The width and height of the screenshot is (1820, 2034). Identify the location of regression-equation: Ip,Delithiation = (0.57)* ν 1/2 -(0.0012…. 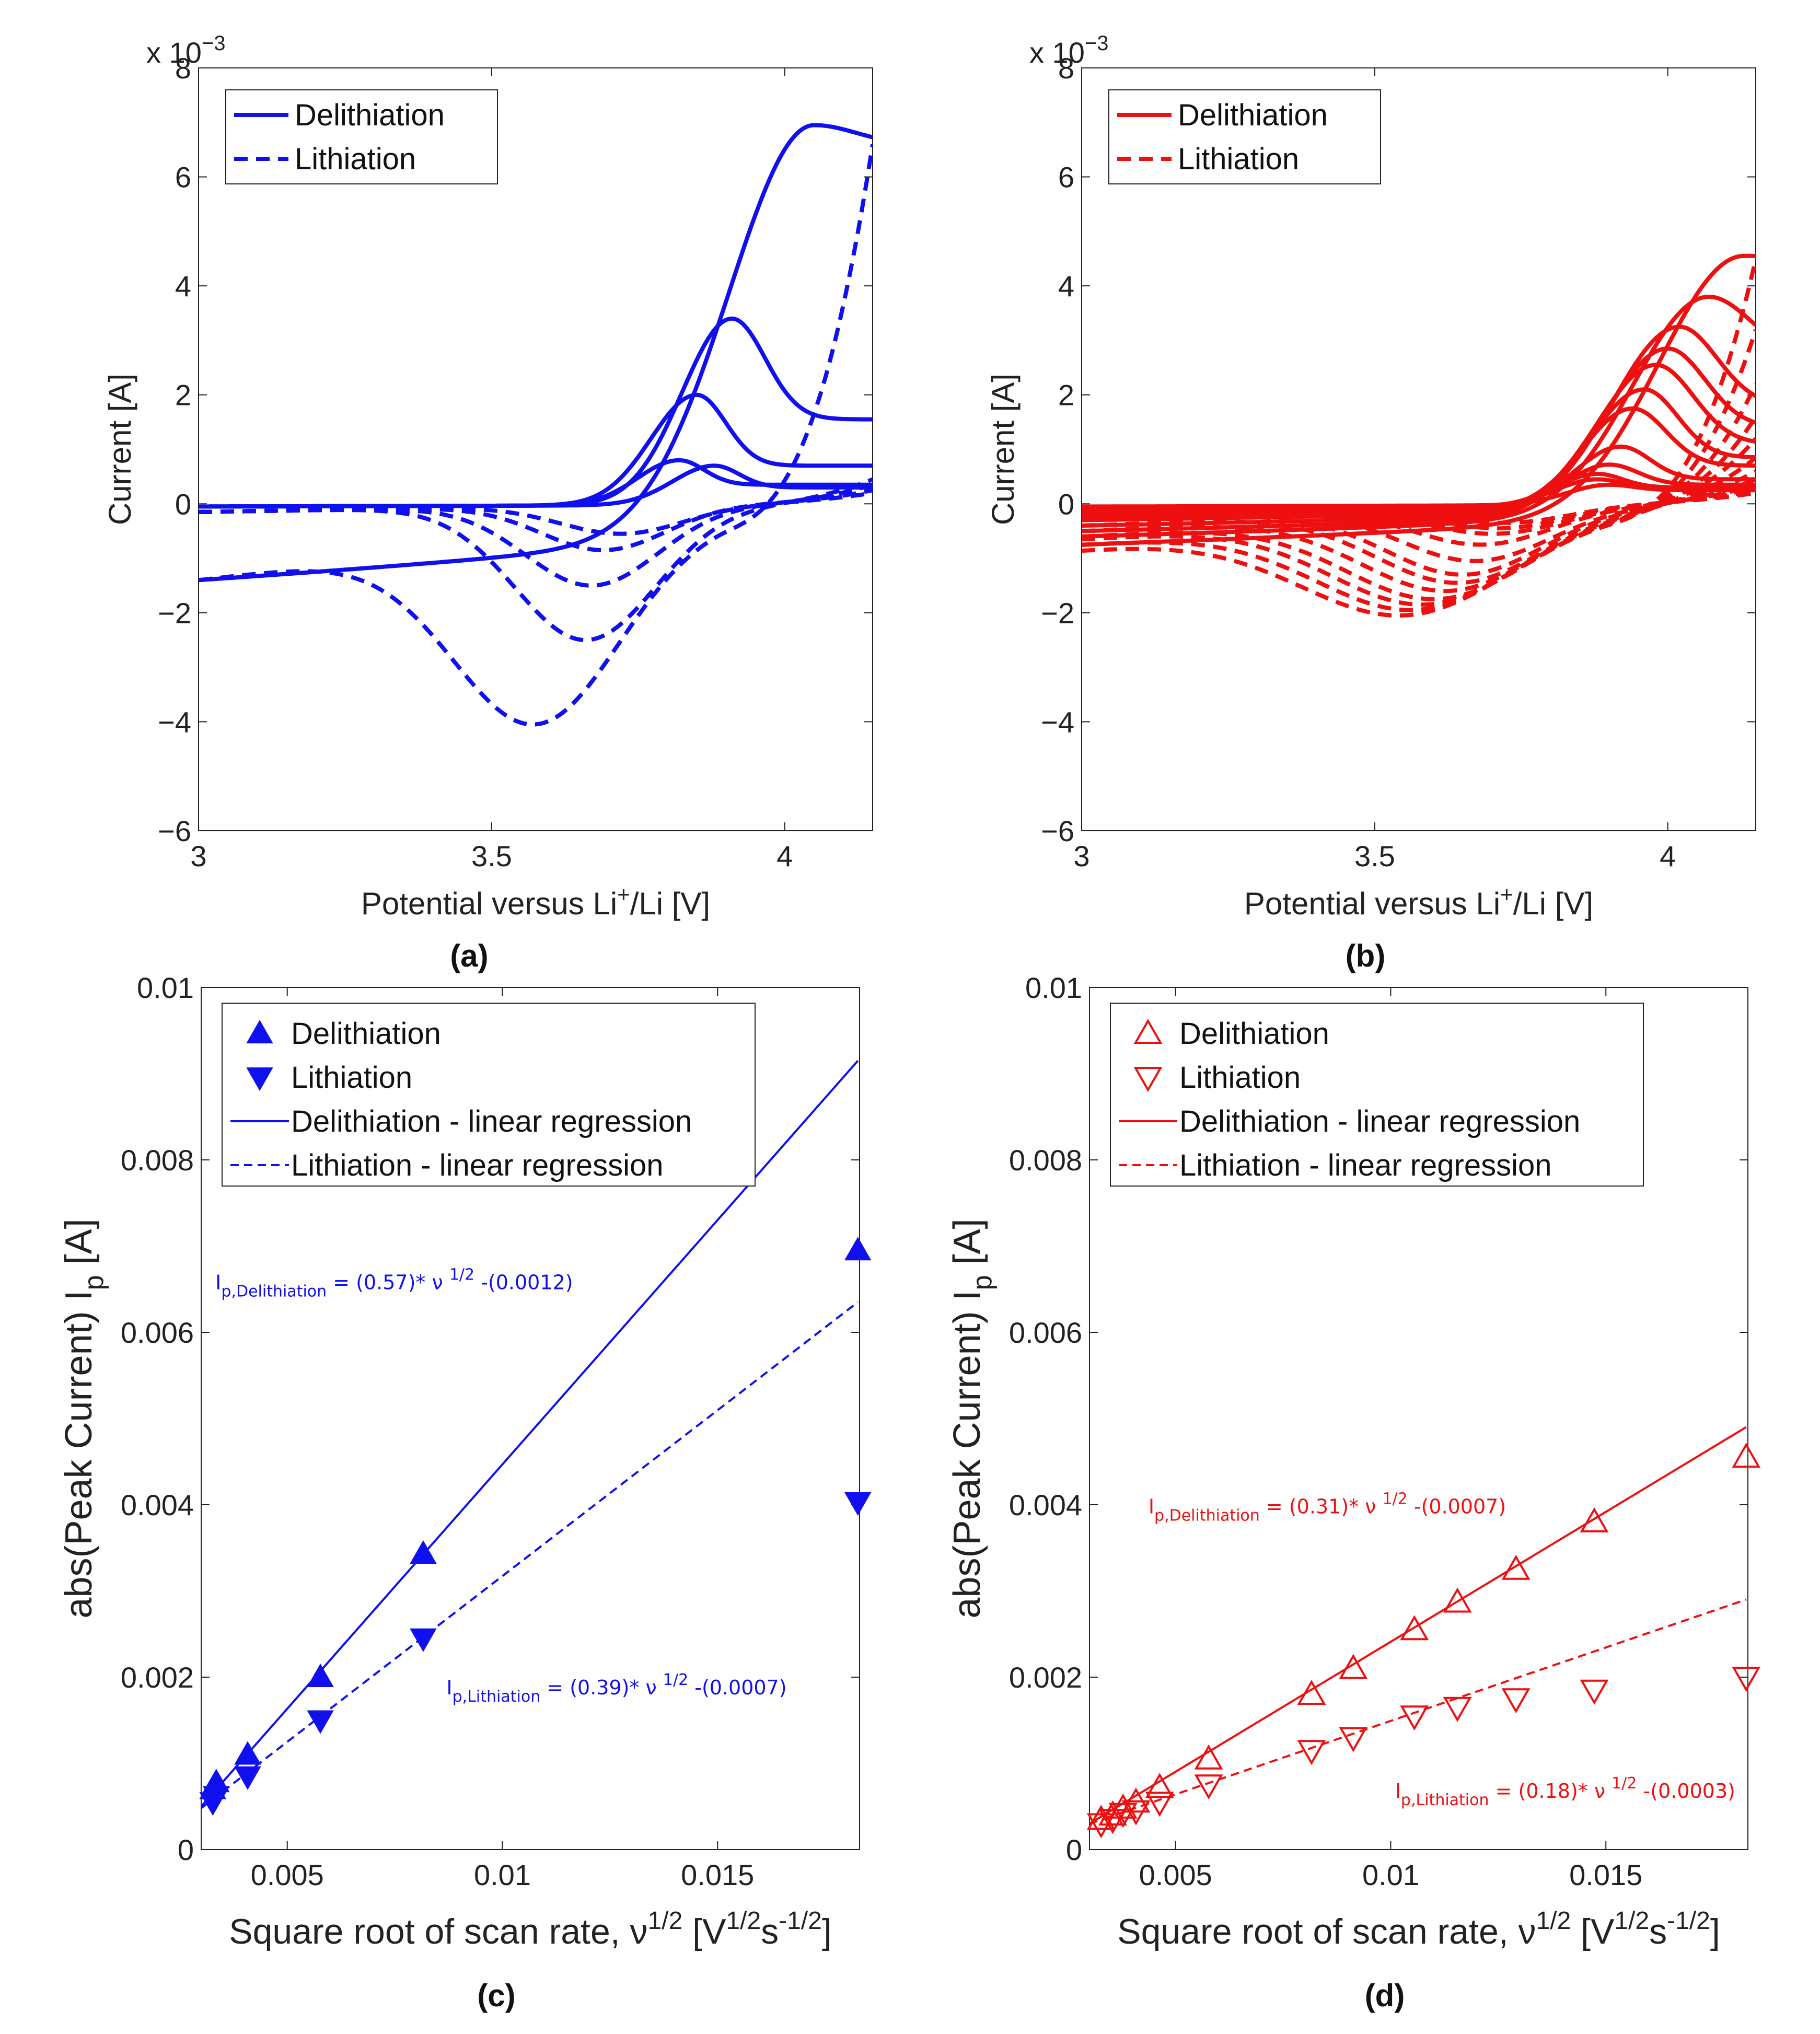
(394, 1283).